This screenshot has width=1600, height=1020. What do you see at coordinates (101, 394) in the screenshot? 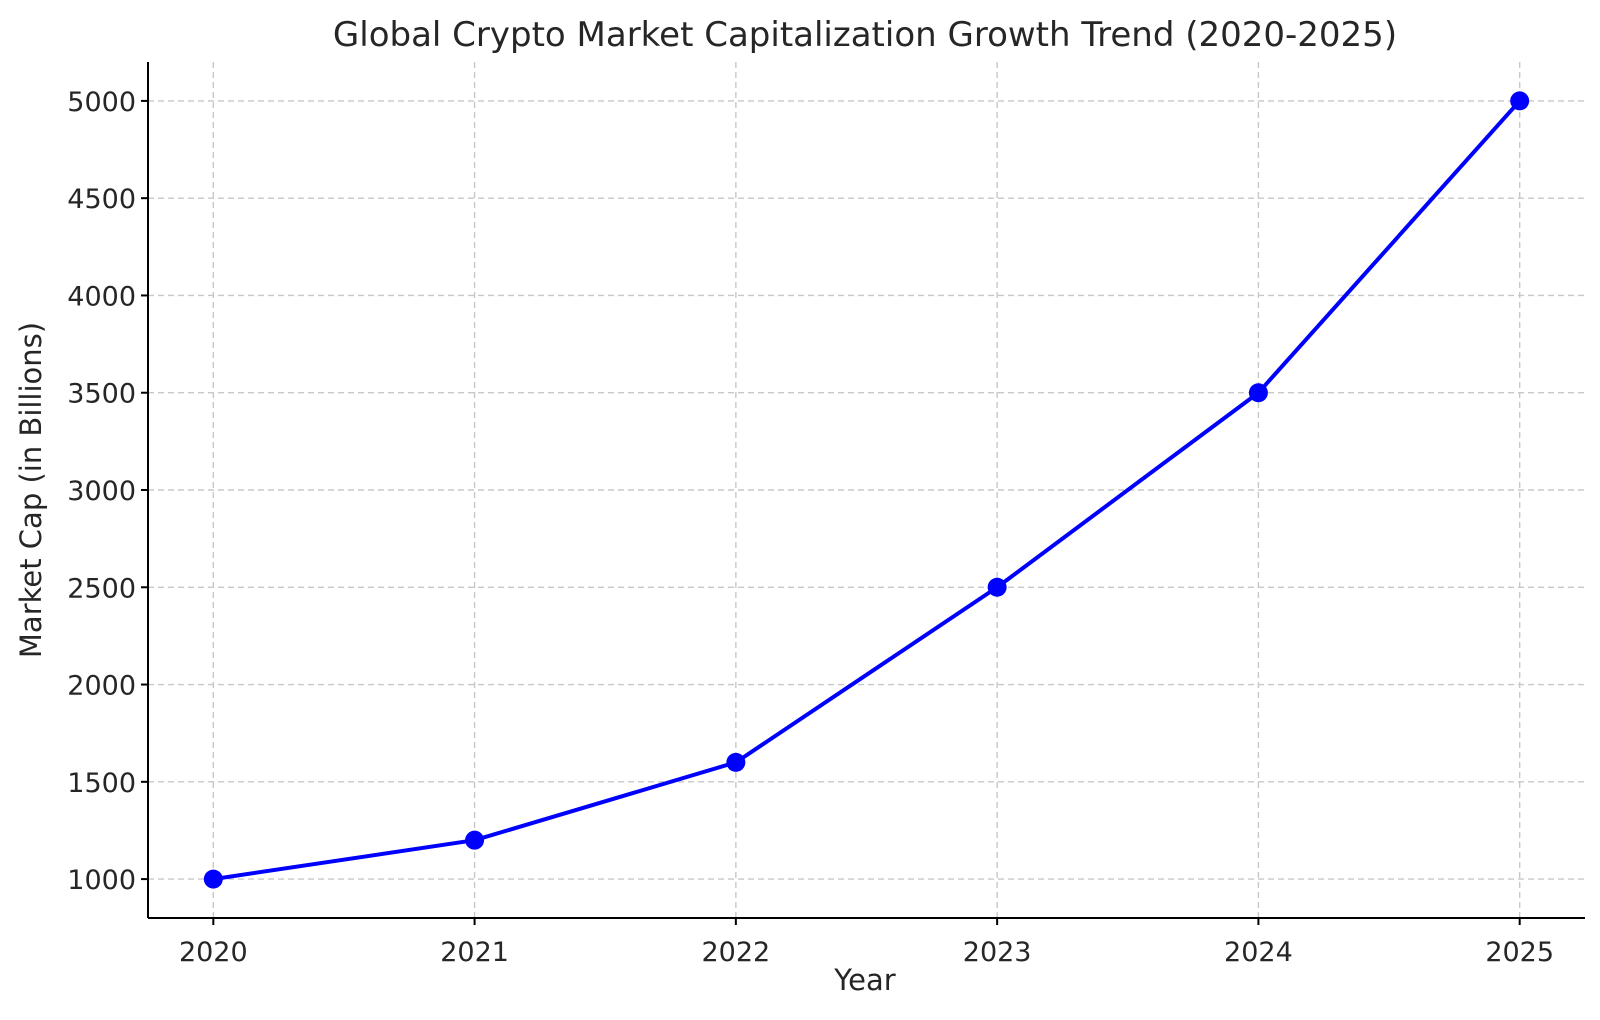
I see `y-tick-label: 3500` at bounding box center [101, 394].